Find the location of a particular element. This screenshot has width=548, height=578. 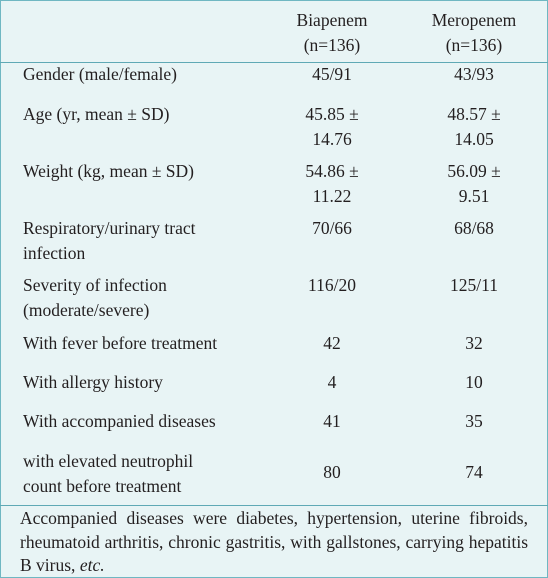

cell-fever-meropenem: 32 is located at coordinates (474, 343).